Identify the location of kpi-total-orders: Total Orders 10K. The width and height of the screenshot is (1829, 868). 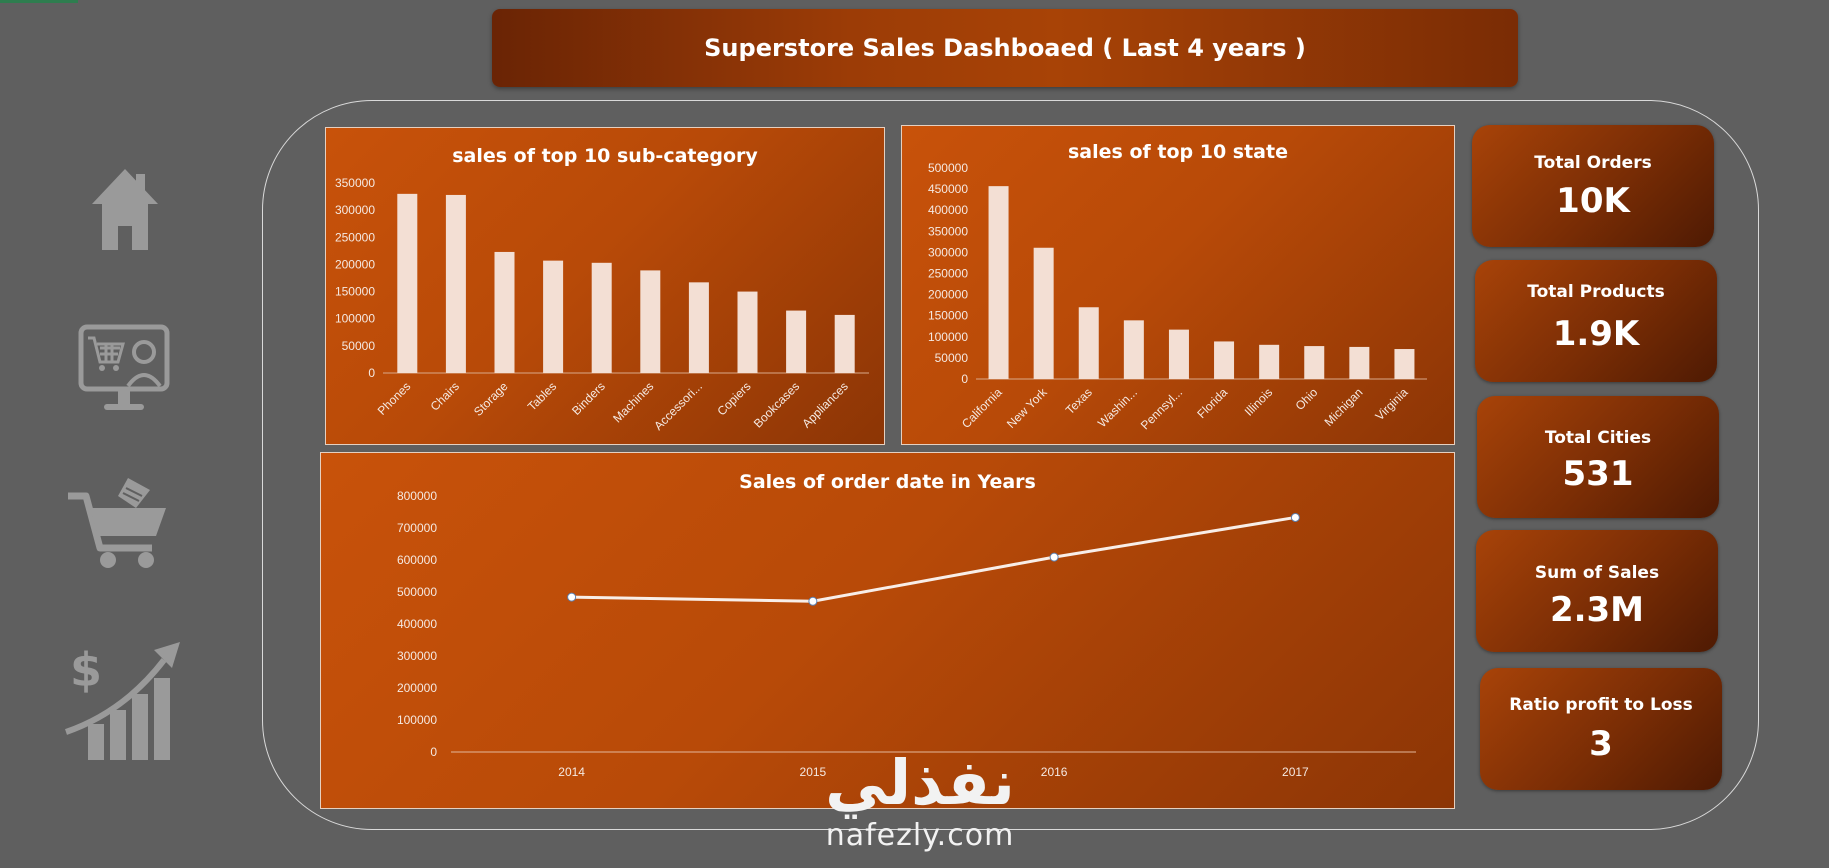
(1593, 186).